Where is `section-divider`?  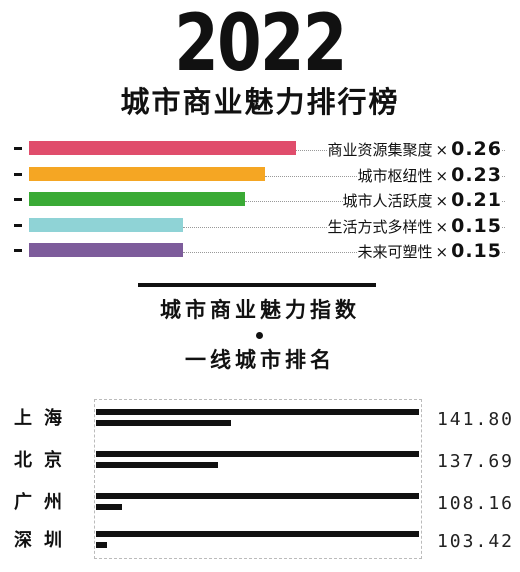
section-divider is located at coordinates (257, 285).